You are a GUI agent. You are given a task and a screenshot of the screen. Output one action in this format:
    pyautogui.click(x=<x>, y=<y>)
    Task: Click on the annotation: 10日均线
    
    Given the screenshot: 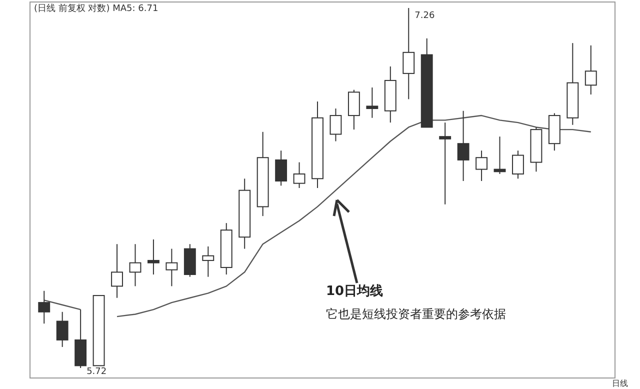 What is the action you would take?
    pyautogui.click(x=355, y=291)
    